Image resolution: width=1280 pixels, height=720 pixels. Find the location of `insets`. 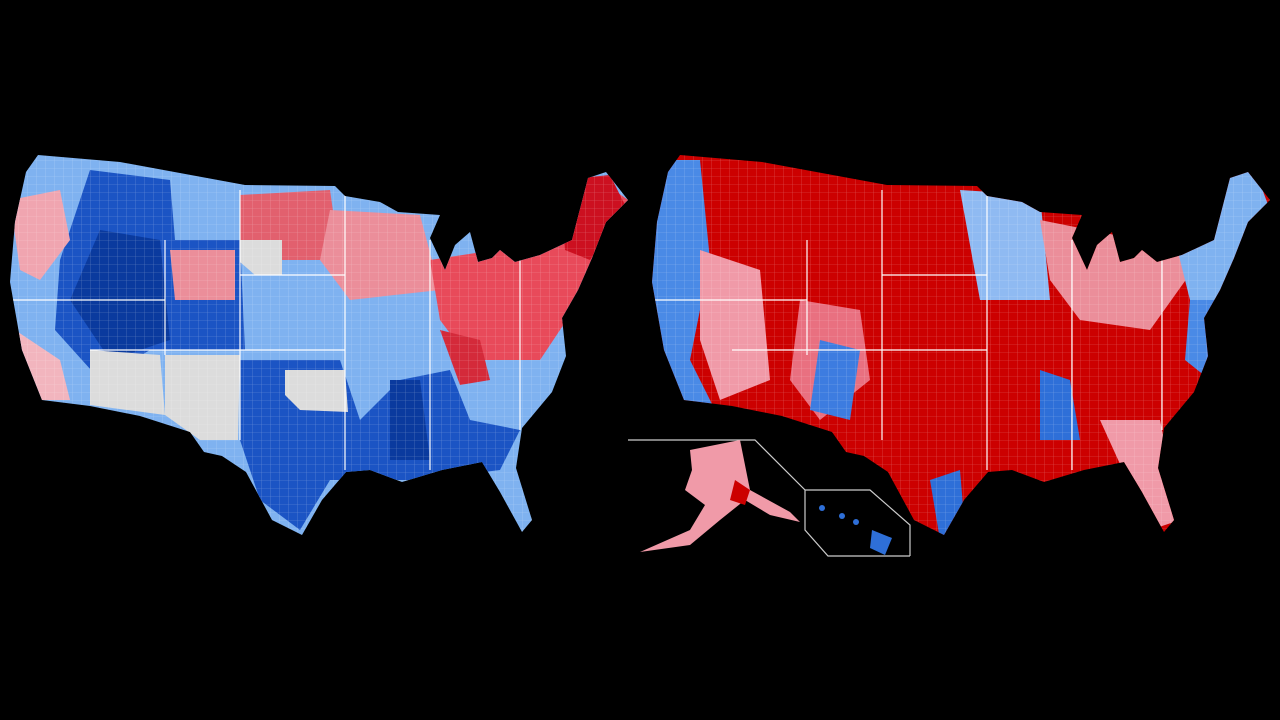

insets is located at coordinates (769, 498).